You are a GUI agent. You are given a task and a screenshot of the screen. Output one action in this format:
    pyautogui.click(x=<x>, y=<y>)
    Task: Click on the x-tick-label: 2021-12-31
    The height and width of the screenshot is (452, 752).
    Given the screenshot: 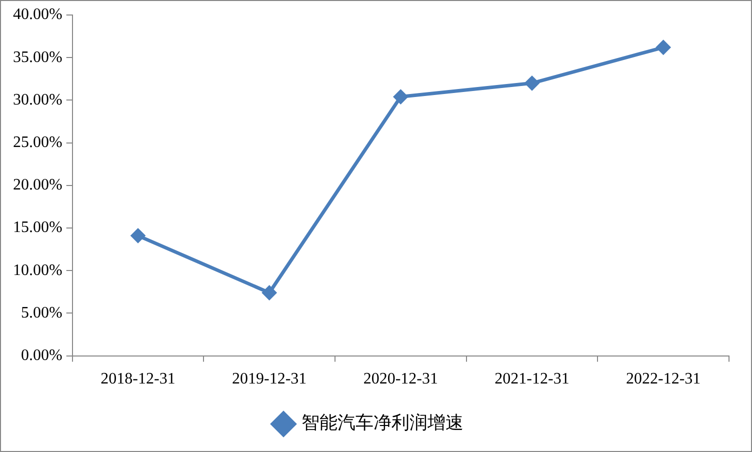 What is the action you would take?
    pyautogui.click(x=532, y=379)
    